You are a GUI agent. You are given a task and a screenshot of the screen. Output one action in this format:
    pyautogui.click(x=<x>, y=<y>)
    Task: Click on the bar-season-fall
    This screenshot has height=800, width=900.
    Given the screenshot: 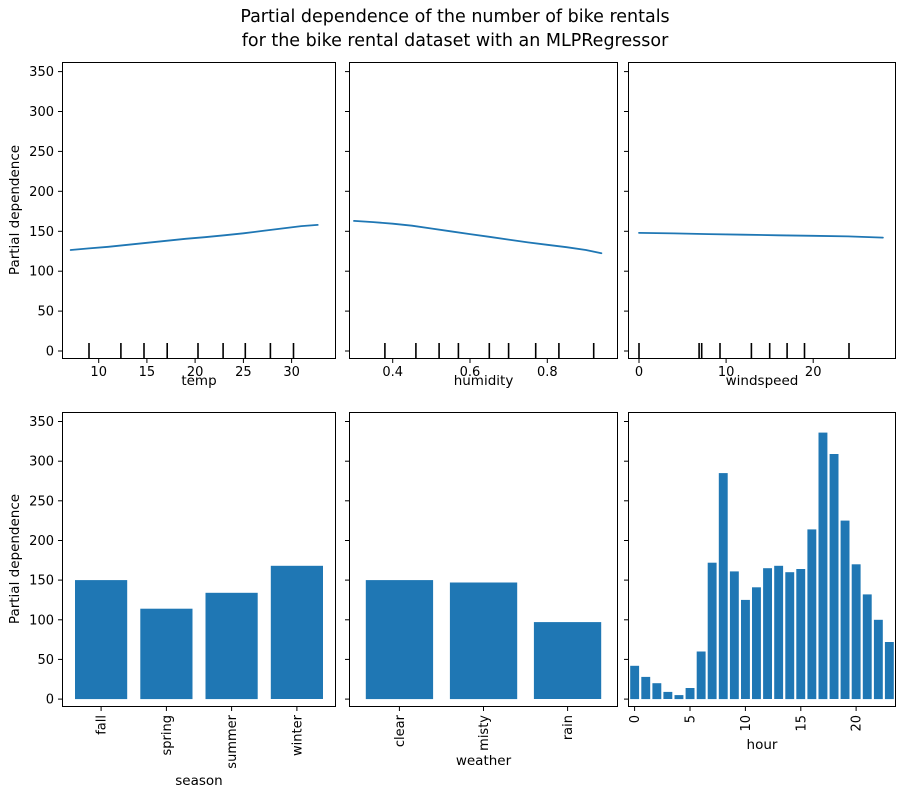 What is the action you would take?
    pyautogui.click(x=101, y=640)
    